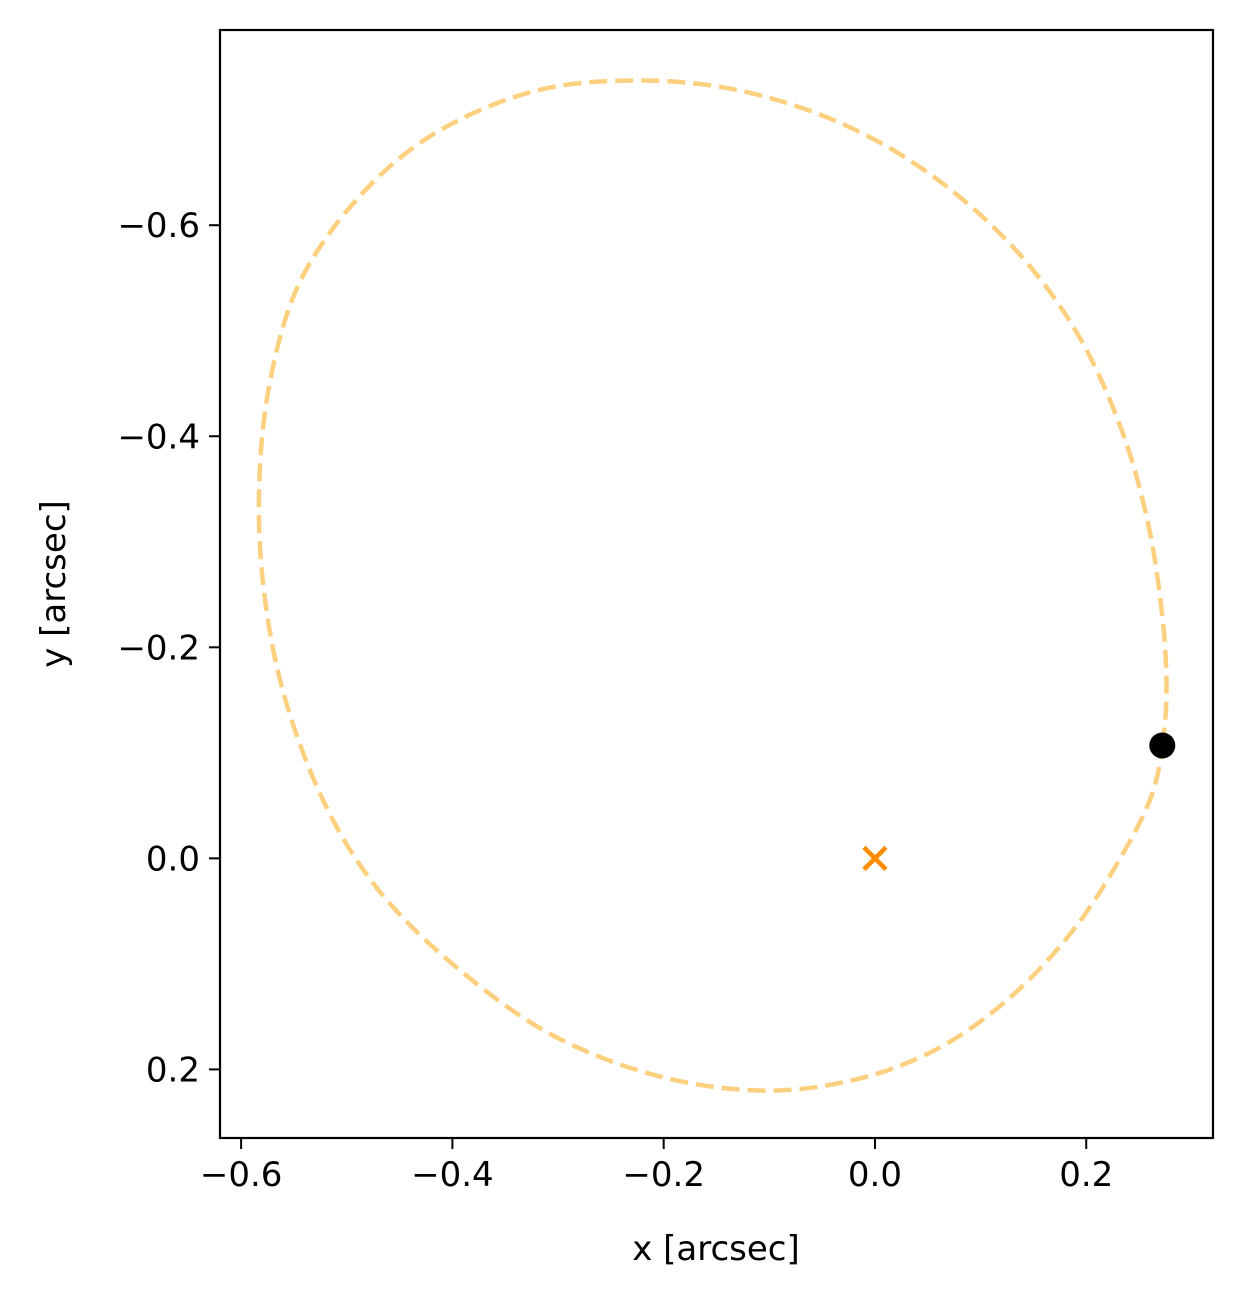 The width and height of the screenshot is (1242, 1298). What do you see at coordinates (158, 648) in the screenshot?
I see `y-tick-label: −0.2` at bounding box center [158, 648].